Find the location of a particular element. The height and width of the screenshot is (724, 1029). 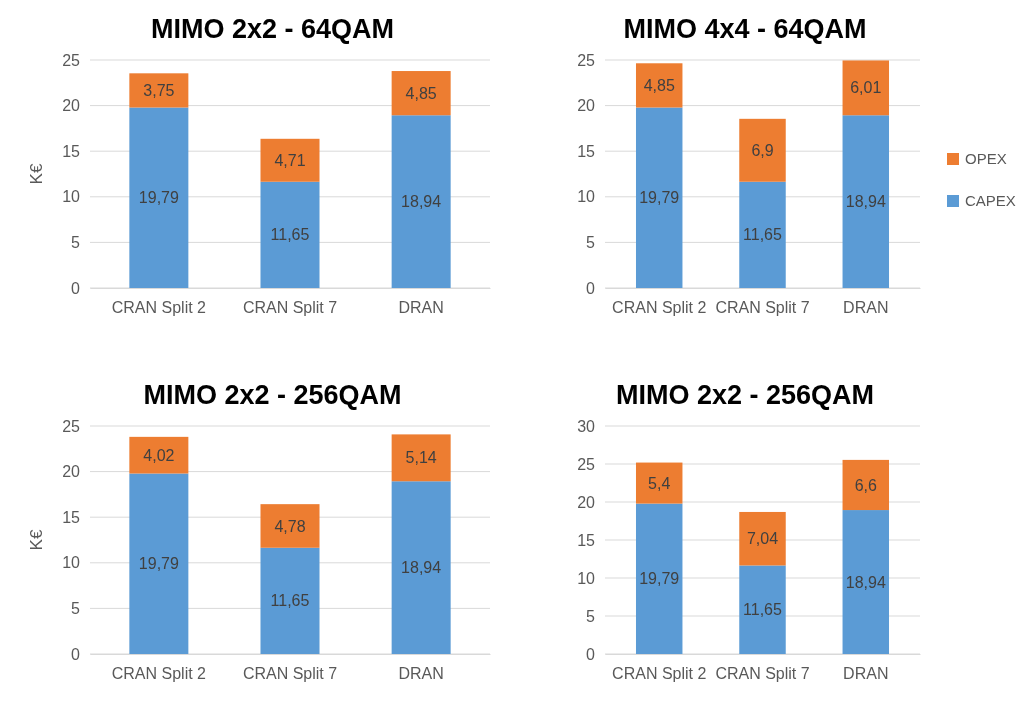

data-label: 4,71 is located at coordinates (290, 160).